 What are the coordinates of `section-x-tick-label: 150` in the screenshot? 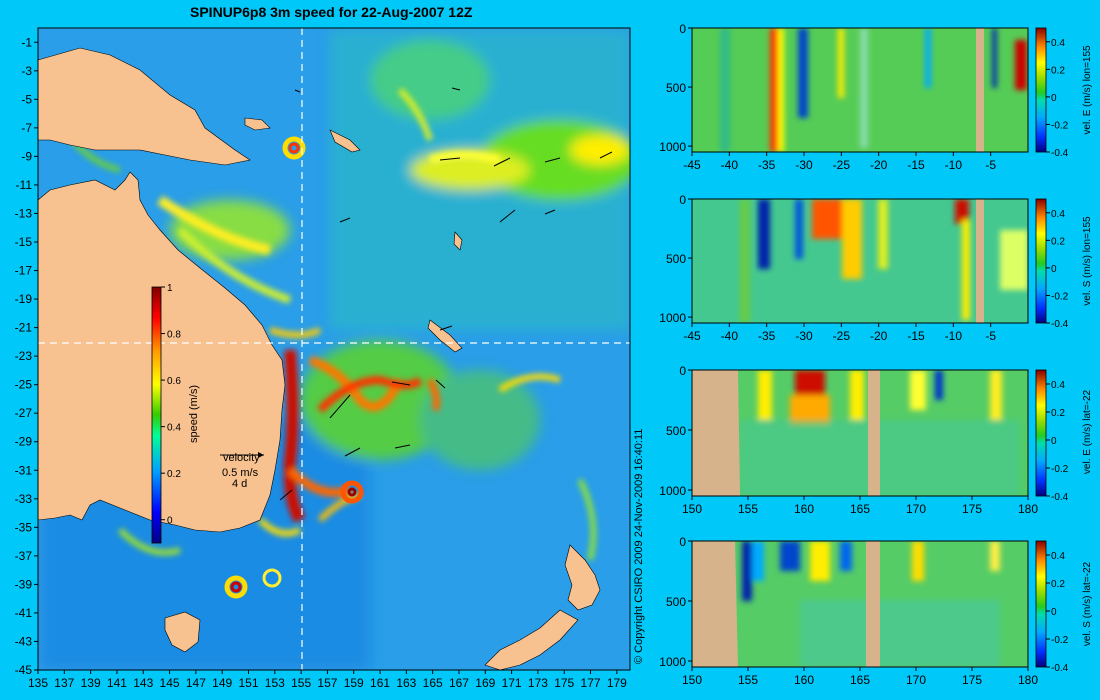 It's located at (692, 680).